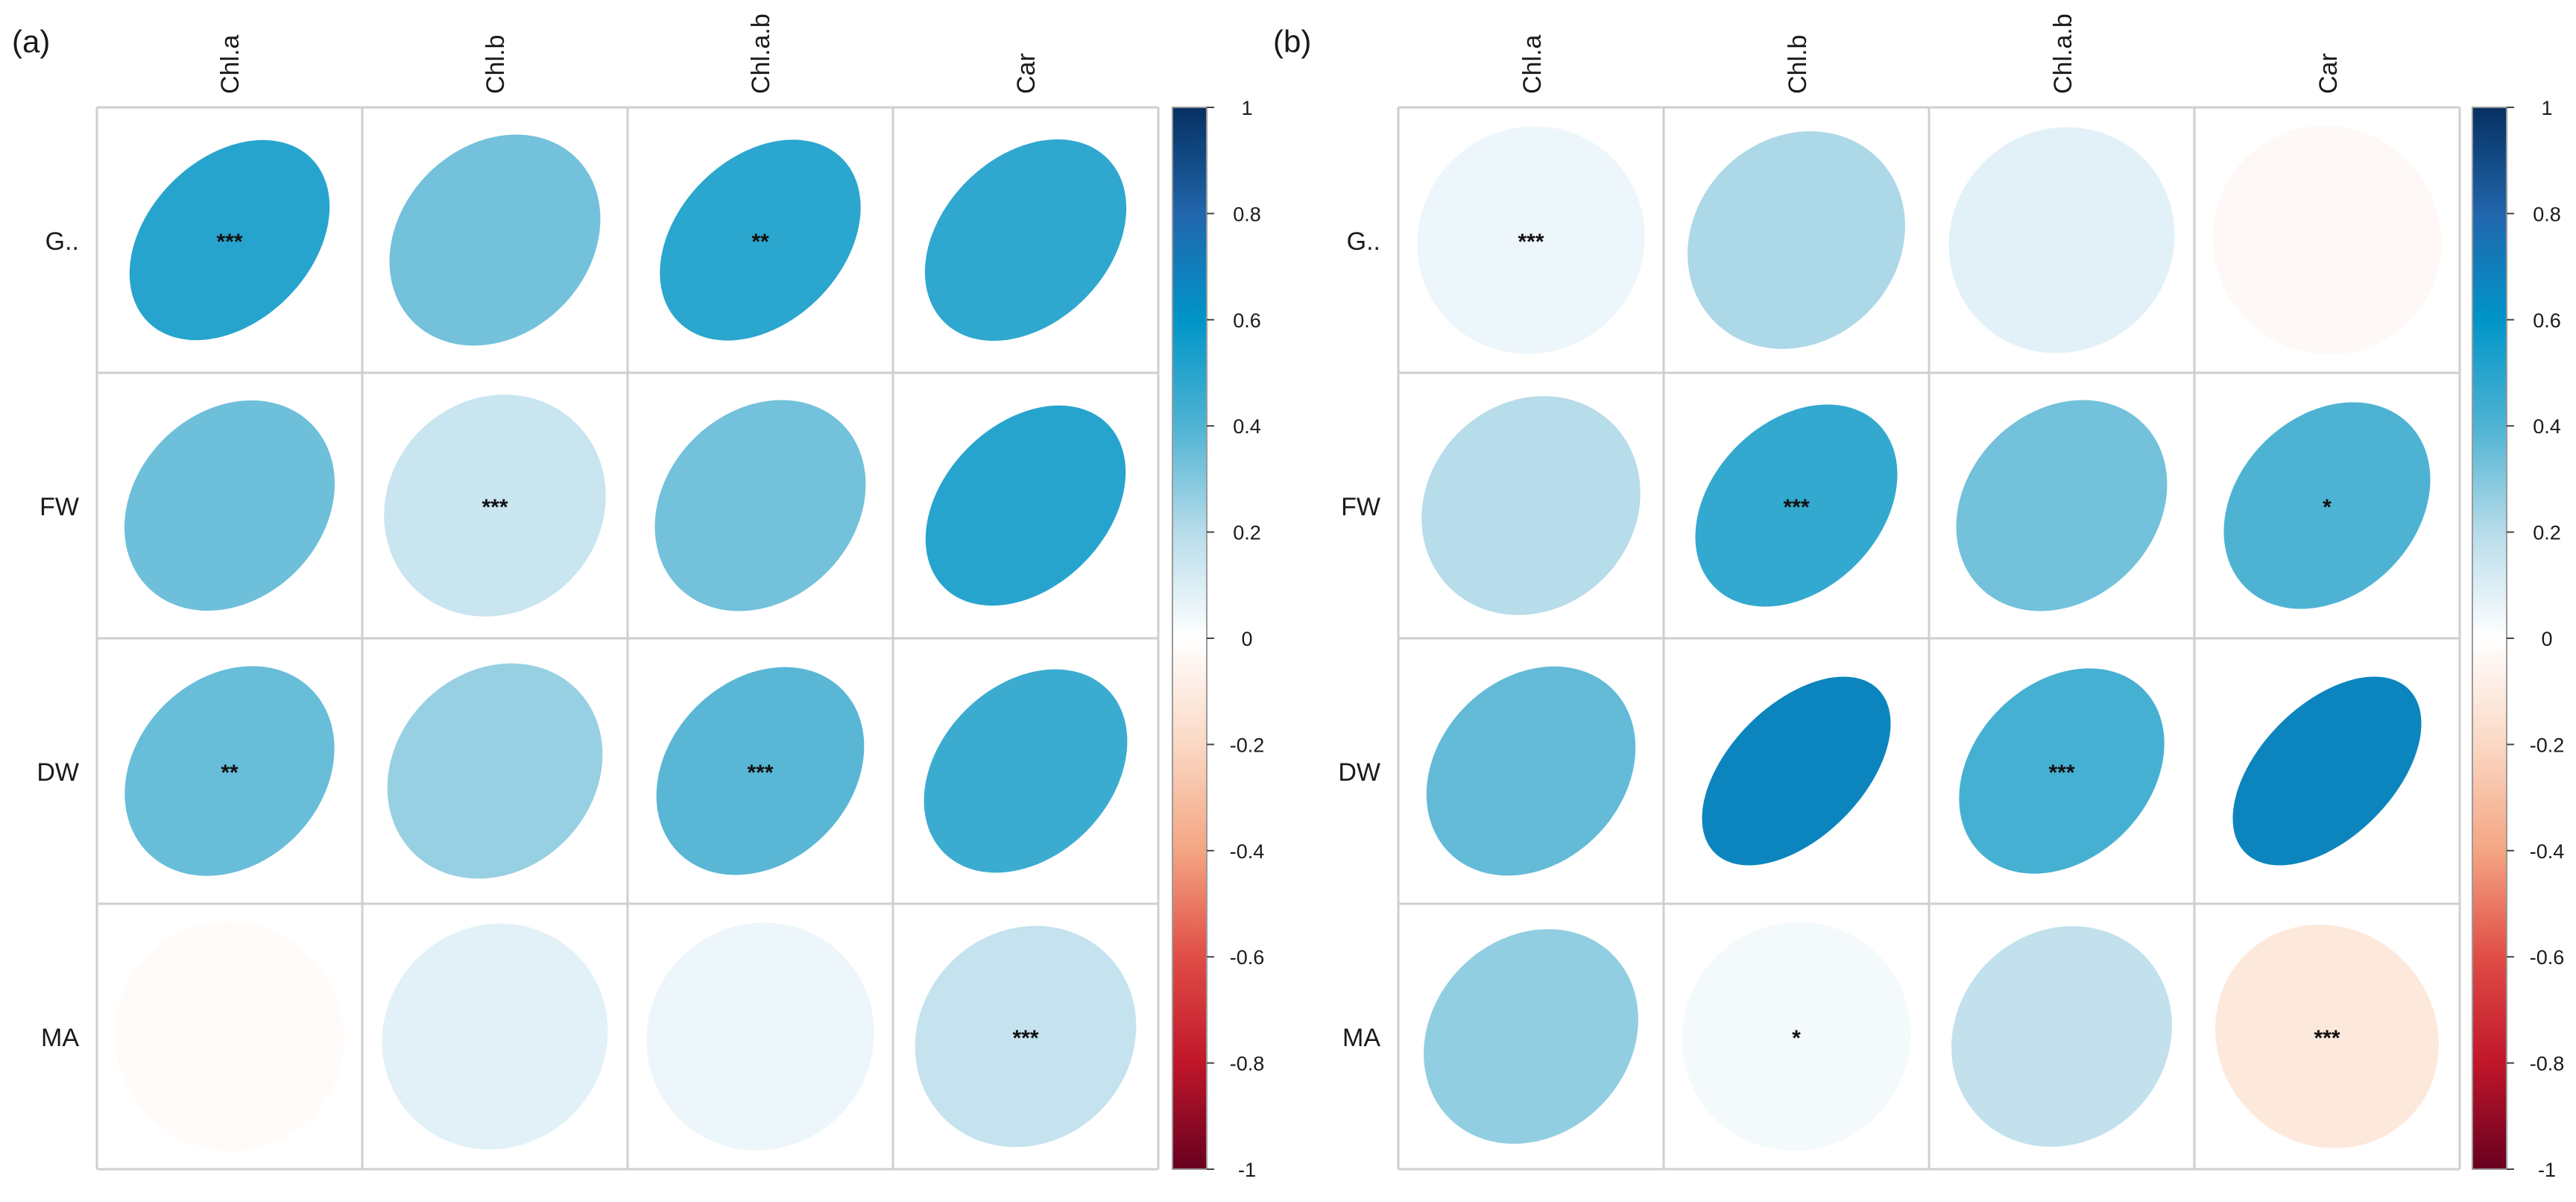 This screenshot has height=1202, width=2576. What do you see at coordinates (60, 507) in the screenshot?
I see `row-label: FW` at bounding box center [60, 507].